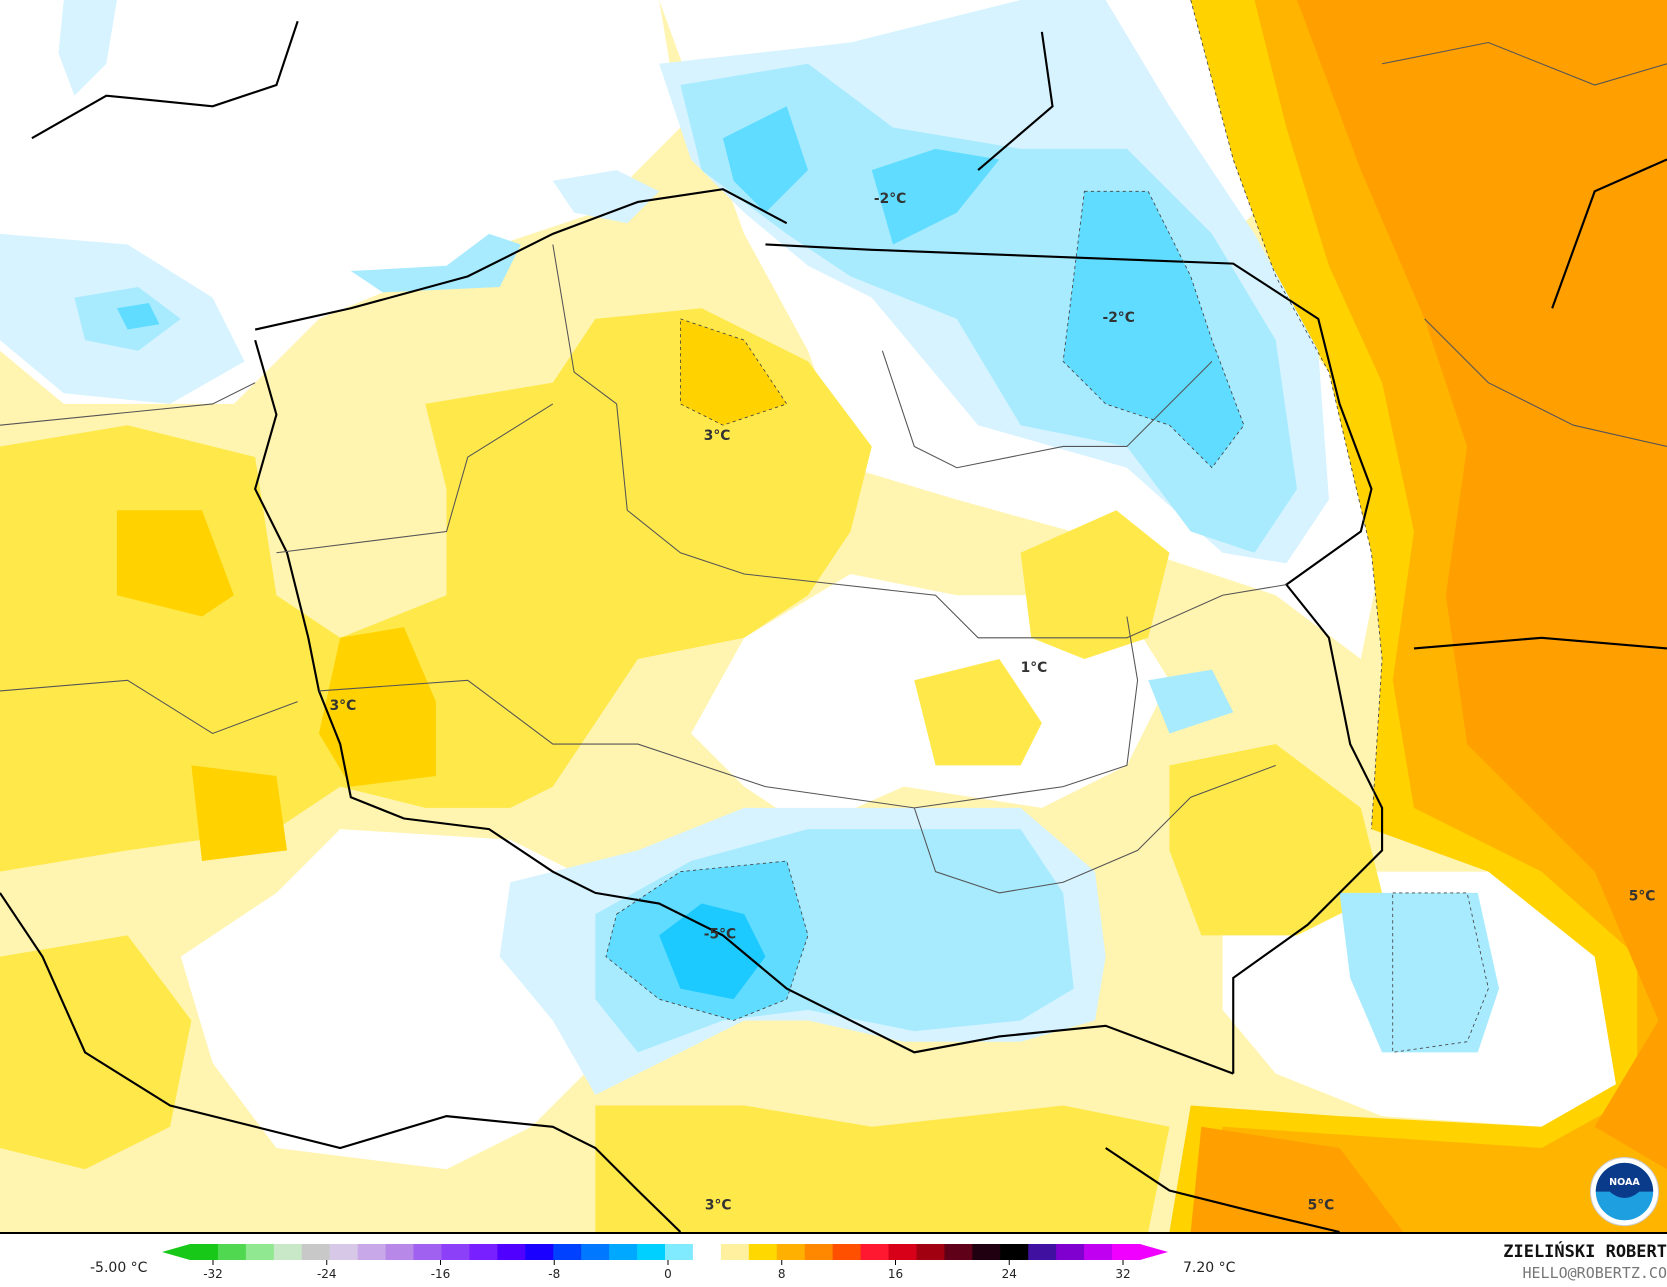 This screenshot has height=1287, width=1667. What do you see at coordinates (720, 935) in the screenshot?
I see `temp-label: -5°C` at bounding box center [720, 935].